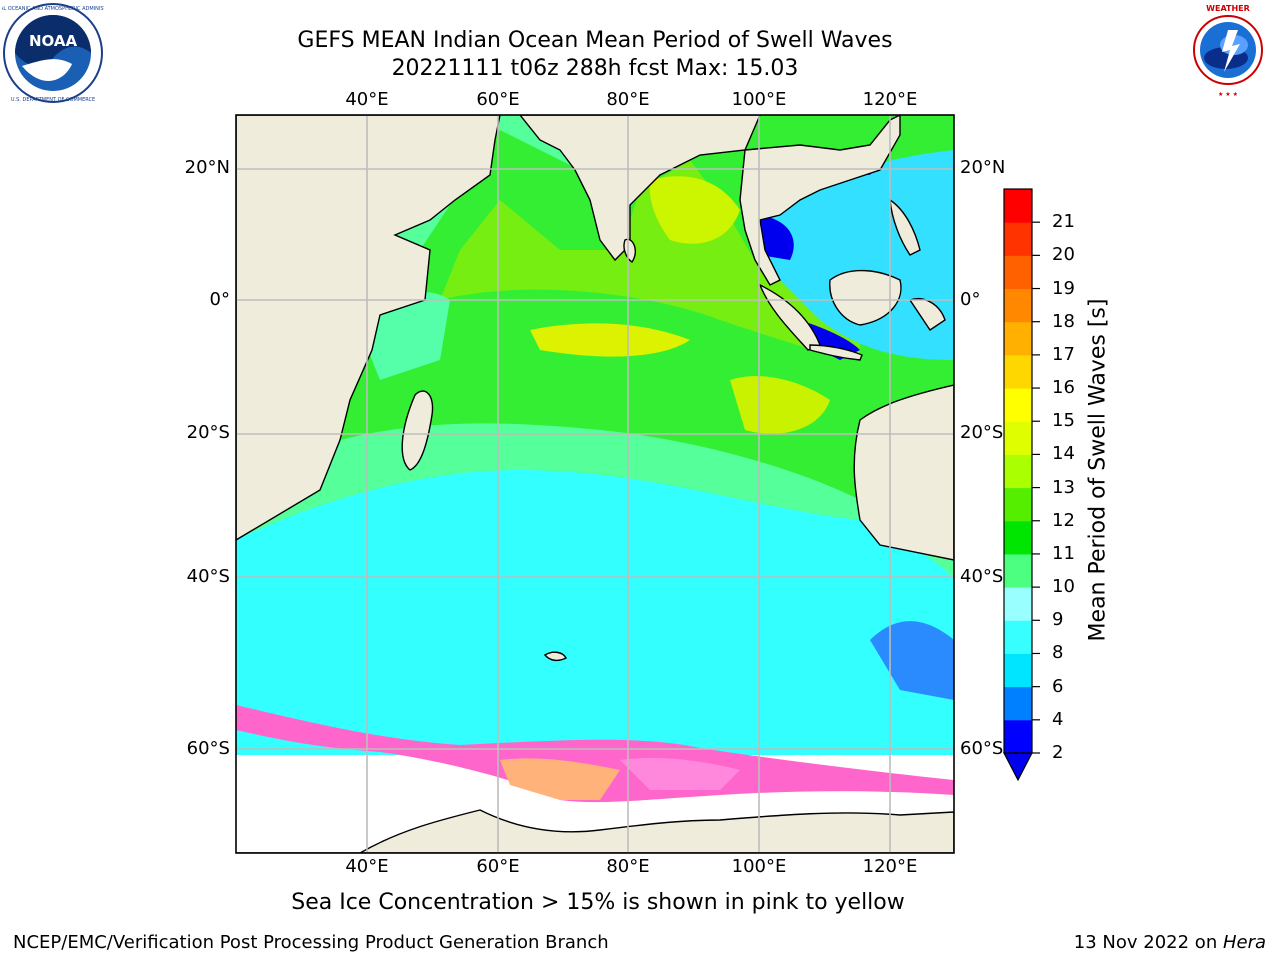 The height and width of the screenshot is (960, 1280). I want to click on footer-date: 13 Nov 2022 on Hera, so click(1170, 942).